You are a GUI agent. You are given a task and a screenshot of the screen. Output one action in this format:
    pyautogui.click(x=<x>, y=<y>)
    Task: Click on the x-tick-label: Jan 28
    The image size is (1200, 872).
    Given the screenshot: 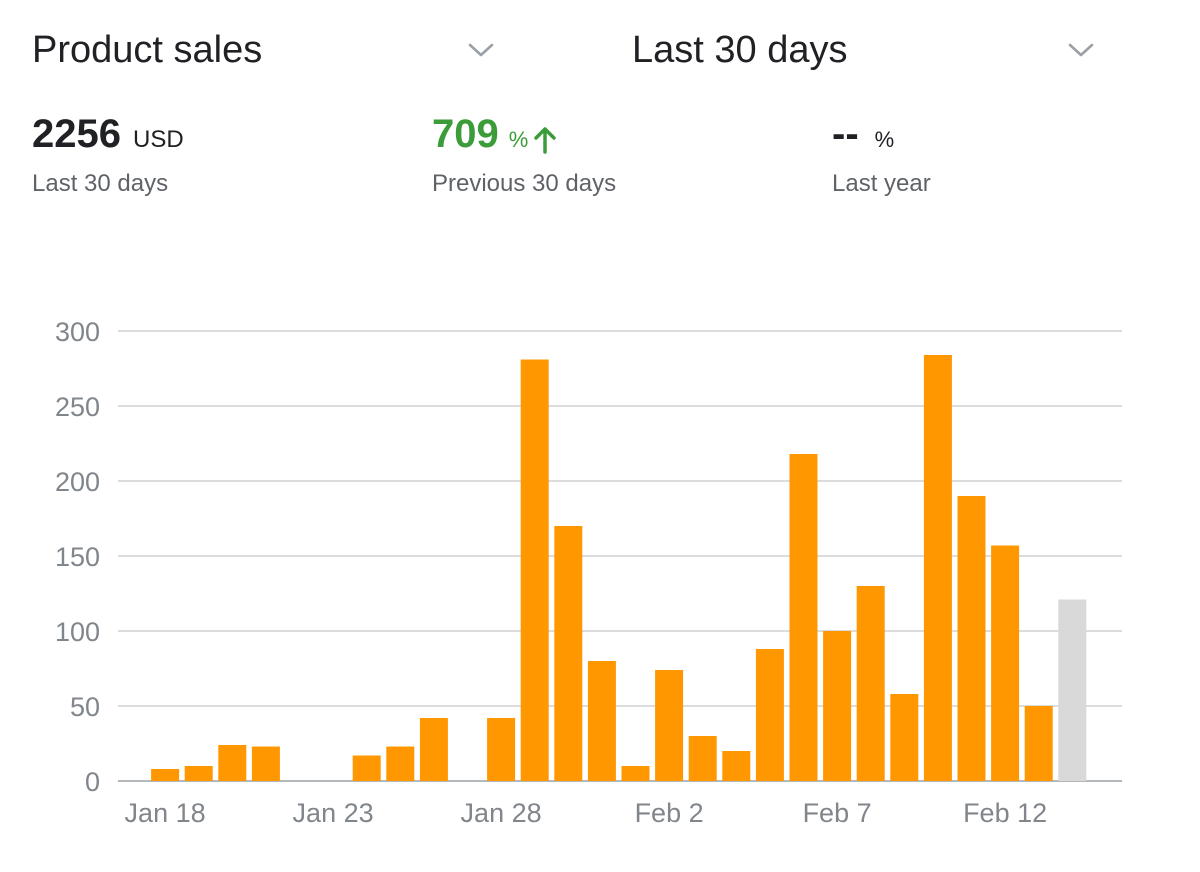 What is the action you would take?
    pyautogui.click(x=501, y=813)
    